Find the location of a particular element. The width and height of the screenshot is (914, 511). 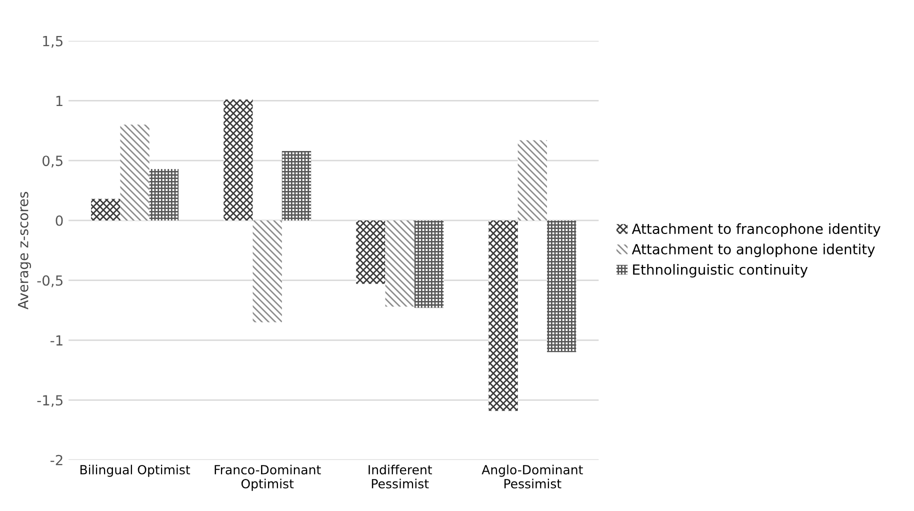

y-tick-label: 1 is located at coordinates (59, 101).